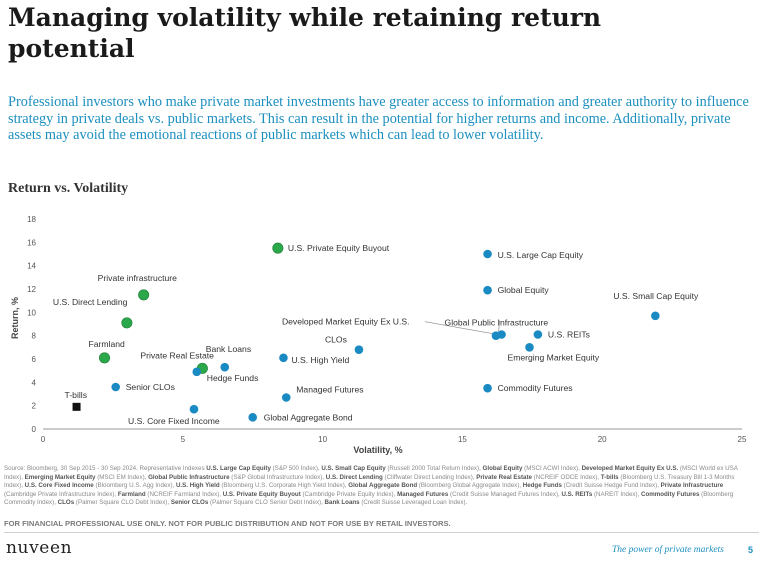 The width and height of the screenshot is (763, 564). I want to click on footnote-index-name: U.S. Core Fixed Income, so click(59, 486).